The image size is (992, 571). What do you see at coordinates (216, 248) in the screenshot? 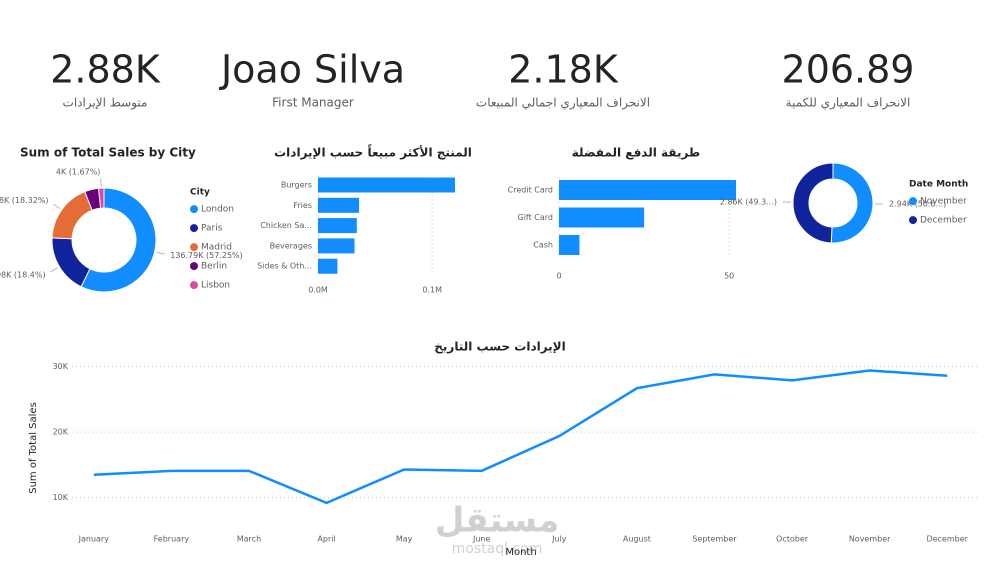
I see `legend-label: Madrid` at bounding box center [216, 248].